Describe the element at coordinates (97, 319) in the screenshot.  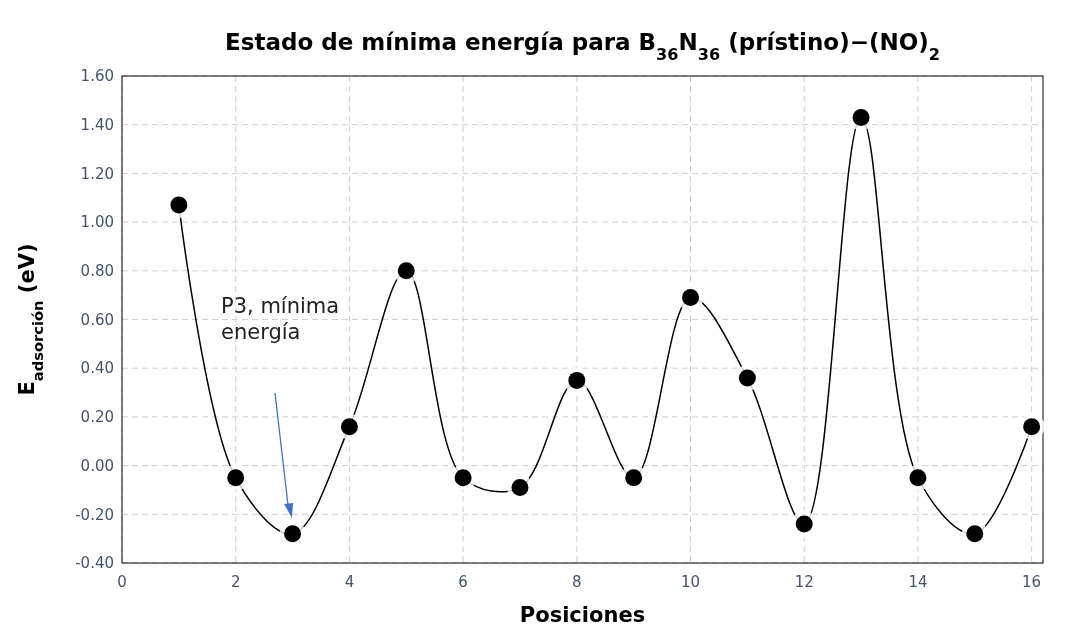
I see `y-tick-label: 0.60` at that location.